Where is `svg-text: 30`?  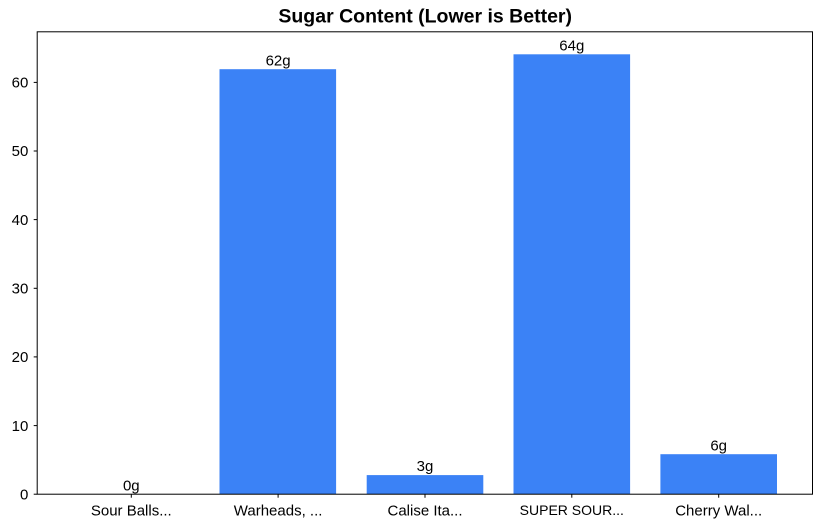 svg-text: 30 is located at coordinates (20, 289).